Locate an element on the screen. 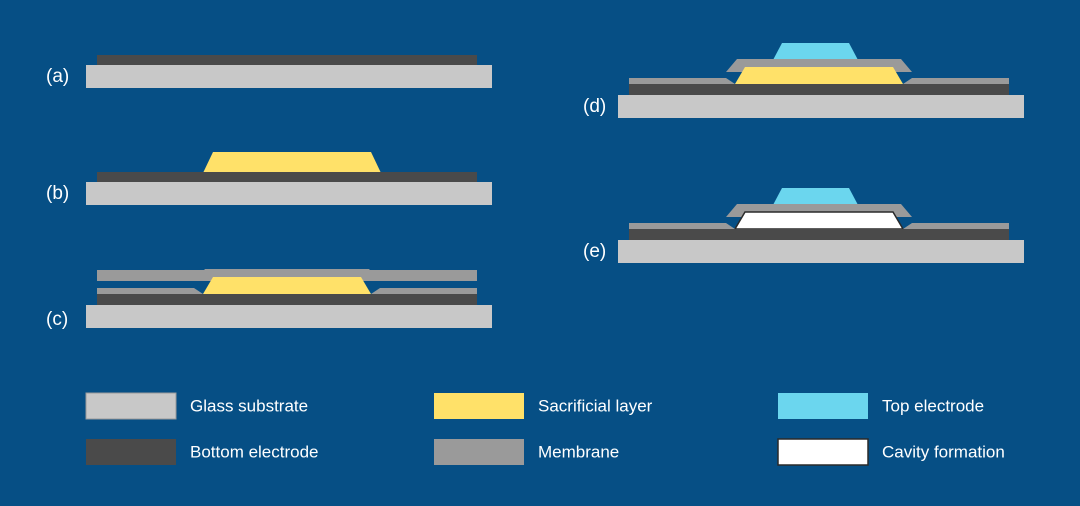 The image size is (1080, 506). legend-label-top-electrode: Top electrode is located at coordinates (933, 405).